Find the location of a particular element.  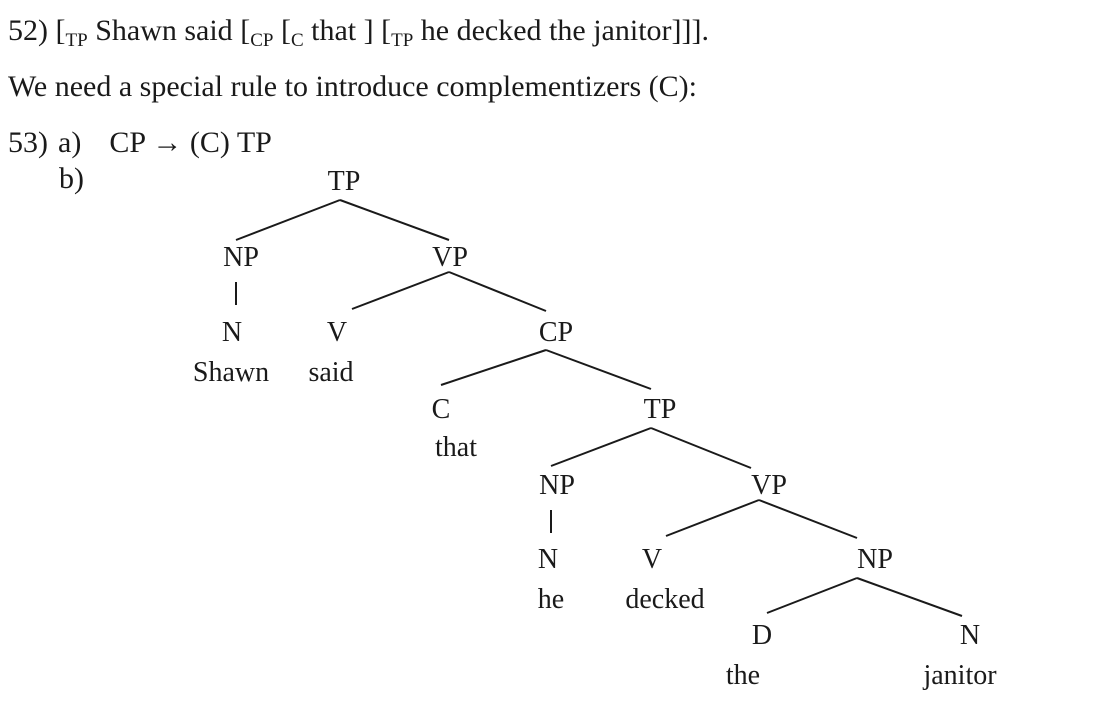

branch-np3-n is located at coordinates (909, 597).